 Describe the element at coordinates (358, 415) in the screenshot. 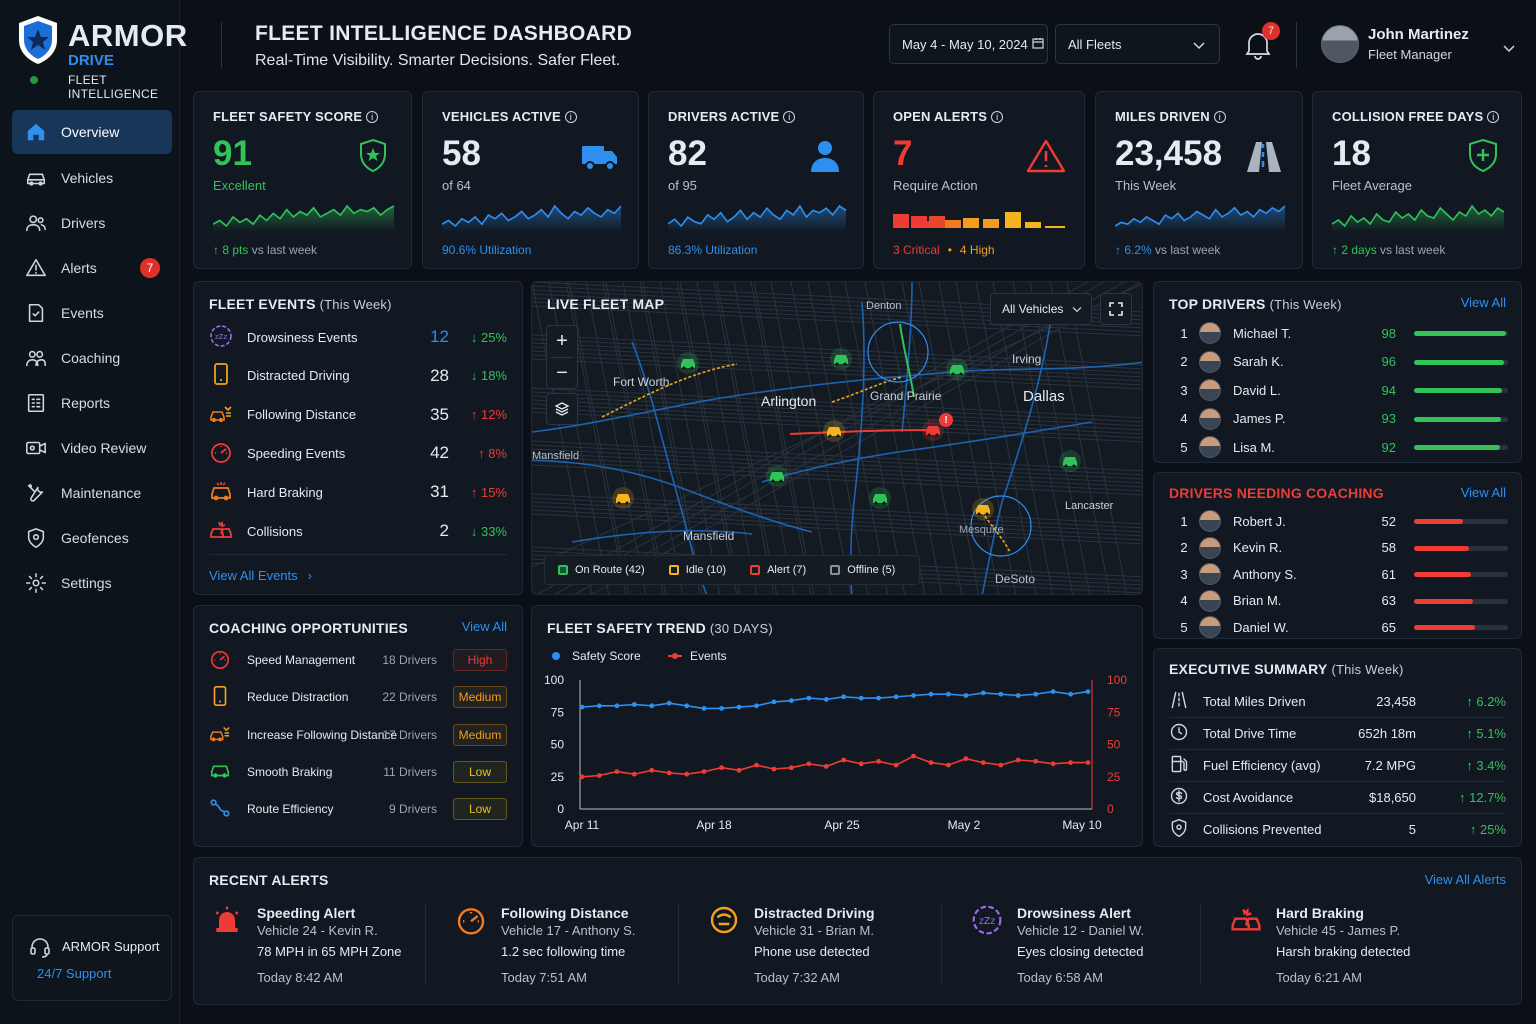

I see `event-row-following-distance: Following Distance 35 ↑ 12%` at that location.